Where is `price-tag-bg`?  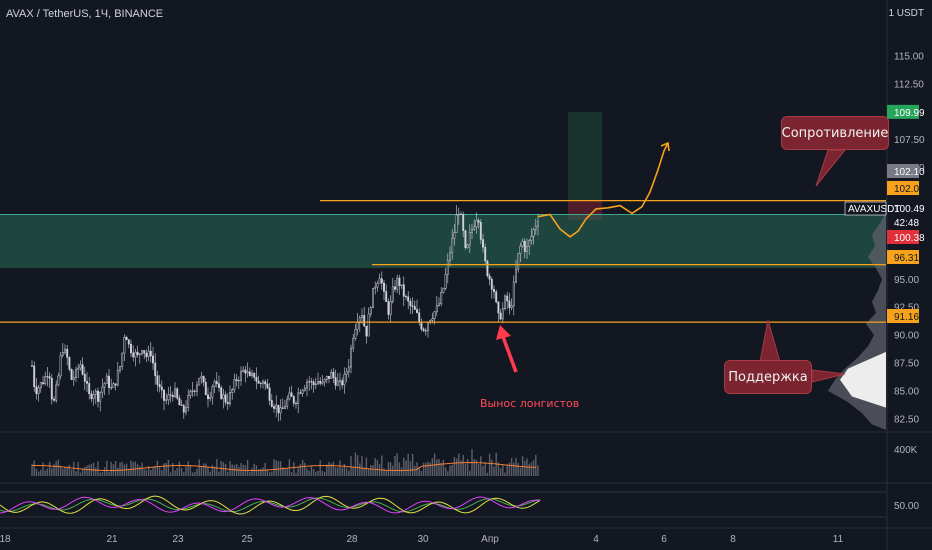 price-tag-bg is located at coordinates (903, 171).